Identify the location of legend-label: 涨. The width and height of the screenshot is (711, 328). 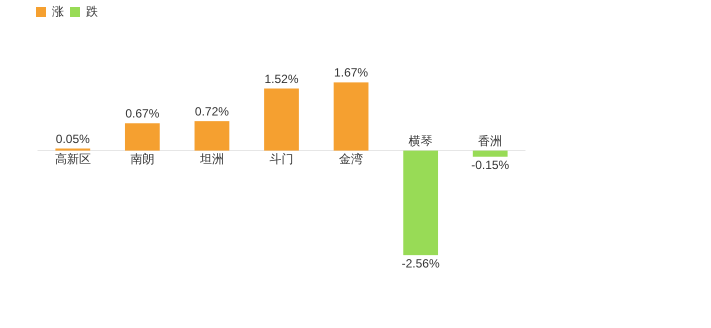
(58, 11).